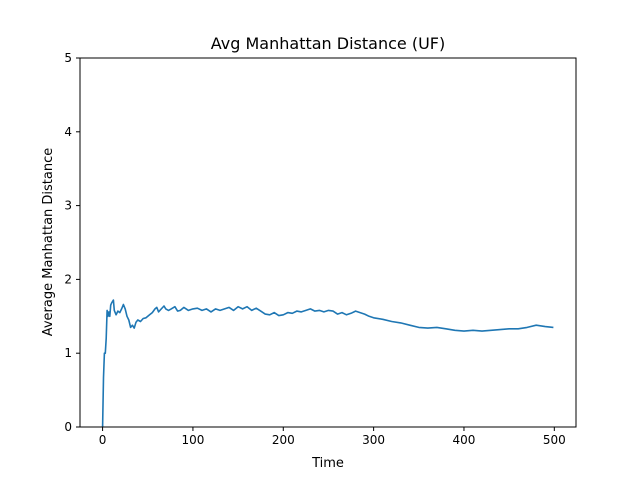 Image resolution: width=640 pixels, height=484 pixels. What do you see at coordinates (68, 353) in the screenshot?
I see `y-tick-label: 1` at bounding box center [68, 353].